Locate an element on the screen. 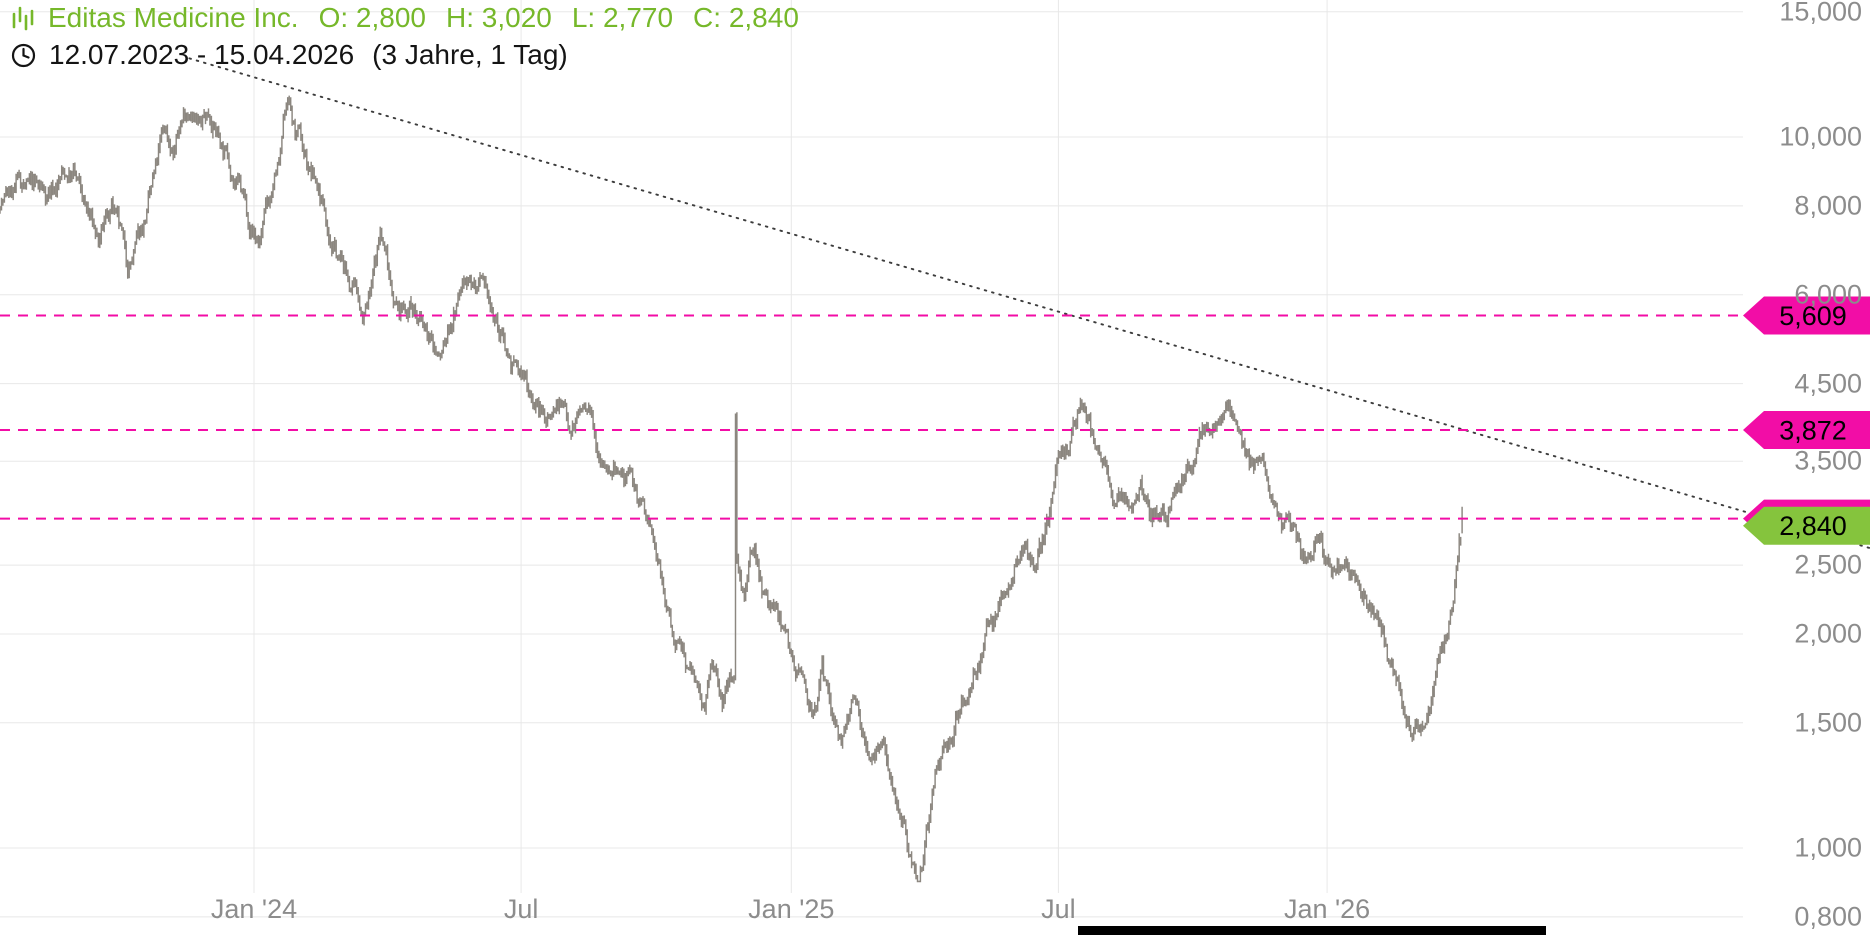 This screenshot has width=1870, height=935. candlestick-chart-icon is located at coordinates (23, 18).